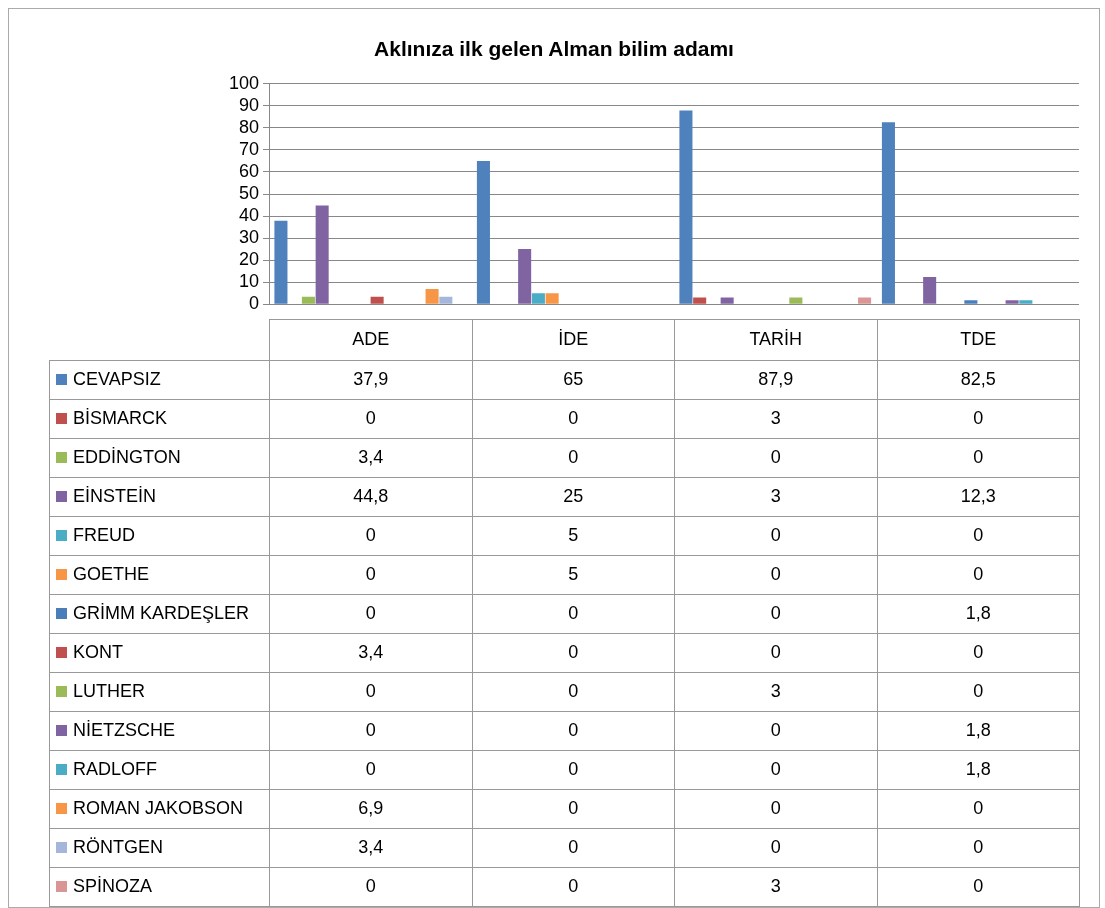 The image size is (1105, 908). I want to click on data-label: 6,9, so click(370, 808).